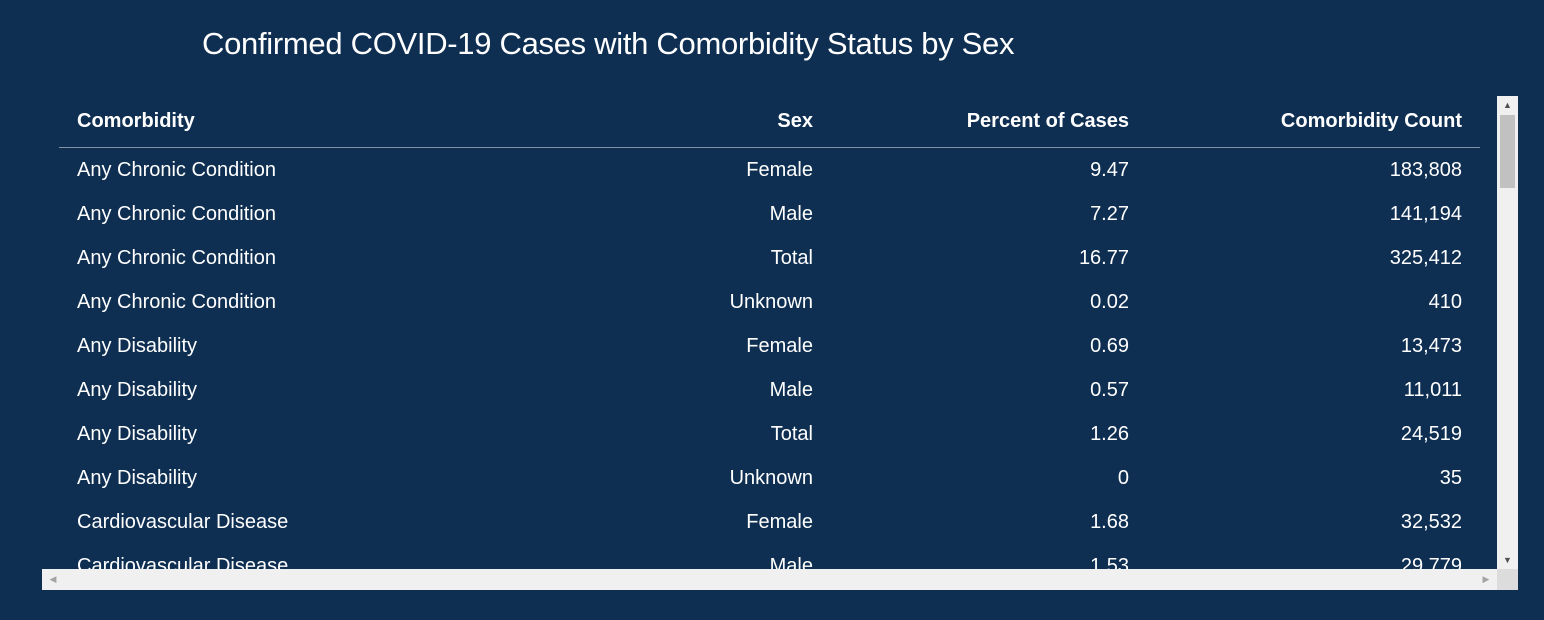  What do you see at coordinates (769, 579) in the screenshot?
I see `horizontal-scrollbar: ◀ ▶` at bounding box center [769, 579].